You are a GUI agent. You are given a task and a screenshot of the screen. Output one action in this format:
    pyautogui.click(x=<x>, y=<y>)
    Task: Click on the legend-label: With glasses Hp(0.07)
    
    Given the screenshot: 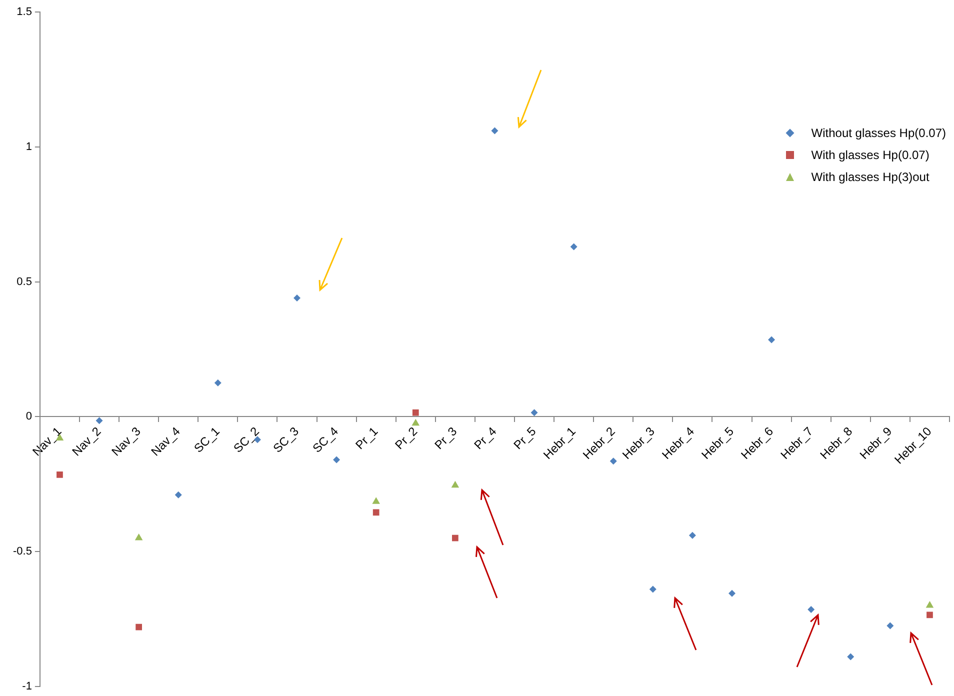 What is the action you would take?
    pyautogui.click(x=870, y=155)
    